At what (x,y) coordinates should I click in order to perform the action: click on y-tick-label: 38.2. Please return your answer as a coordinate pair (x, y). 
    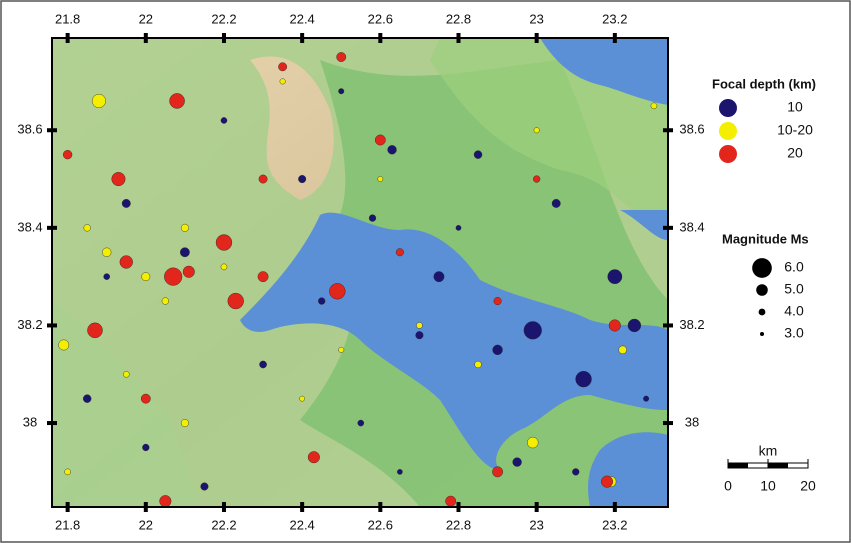
    Looking at the image, I should click on (29, 324).